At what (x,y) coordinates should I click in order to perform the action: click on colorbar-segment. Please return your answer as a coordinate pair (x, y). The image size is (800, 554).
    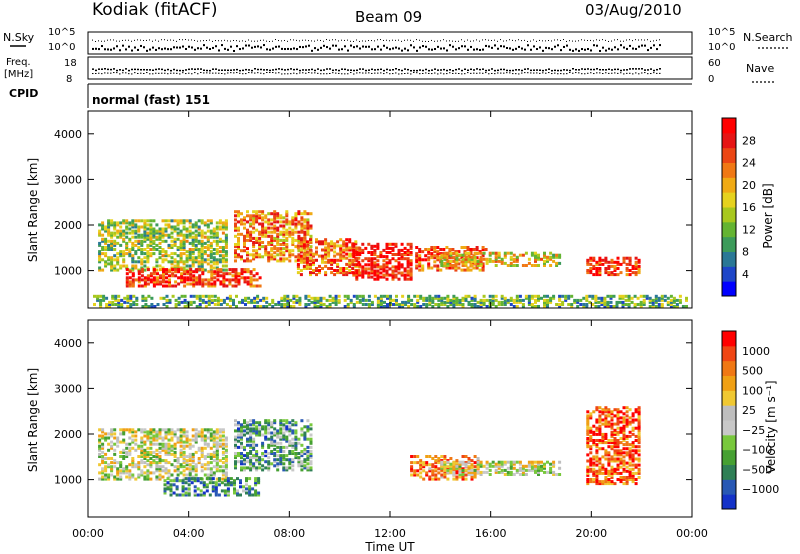
    Looking at the image, I should click on (729, 229).